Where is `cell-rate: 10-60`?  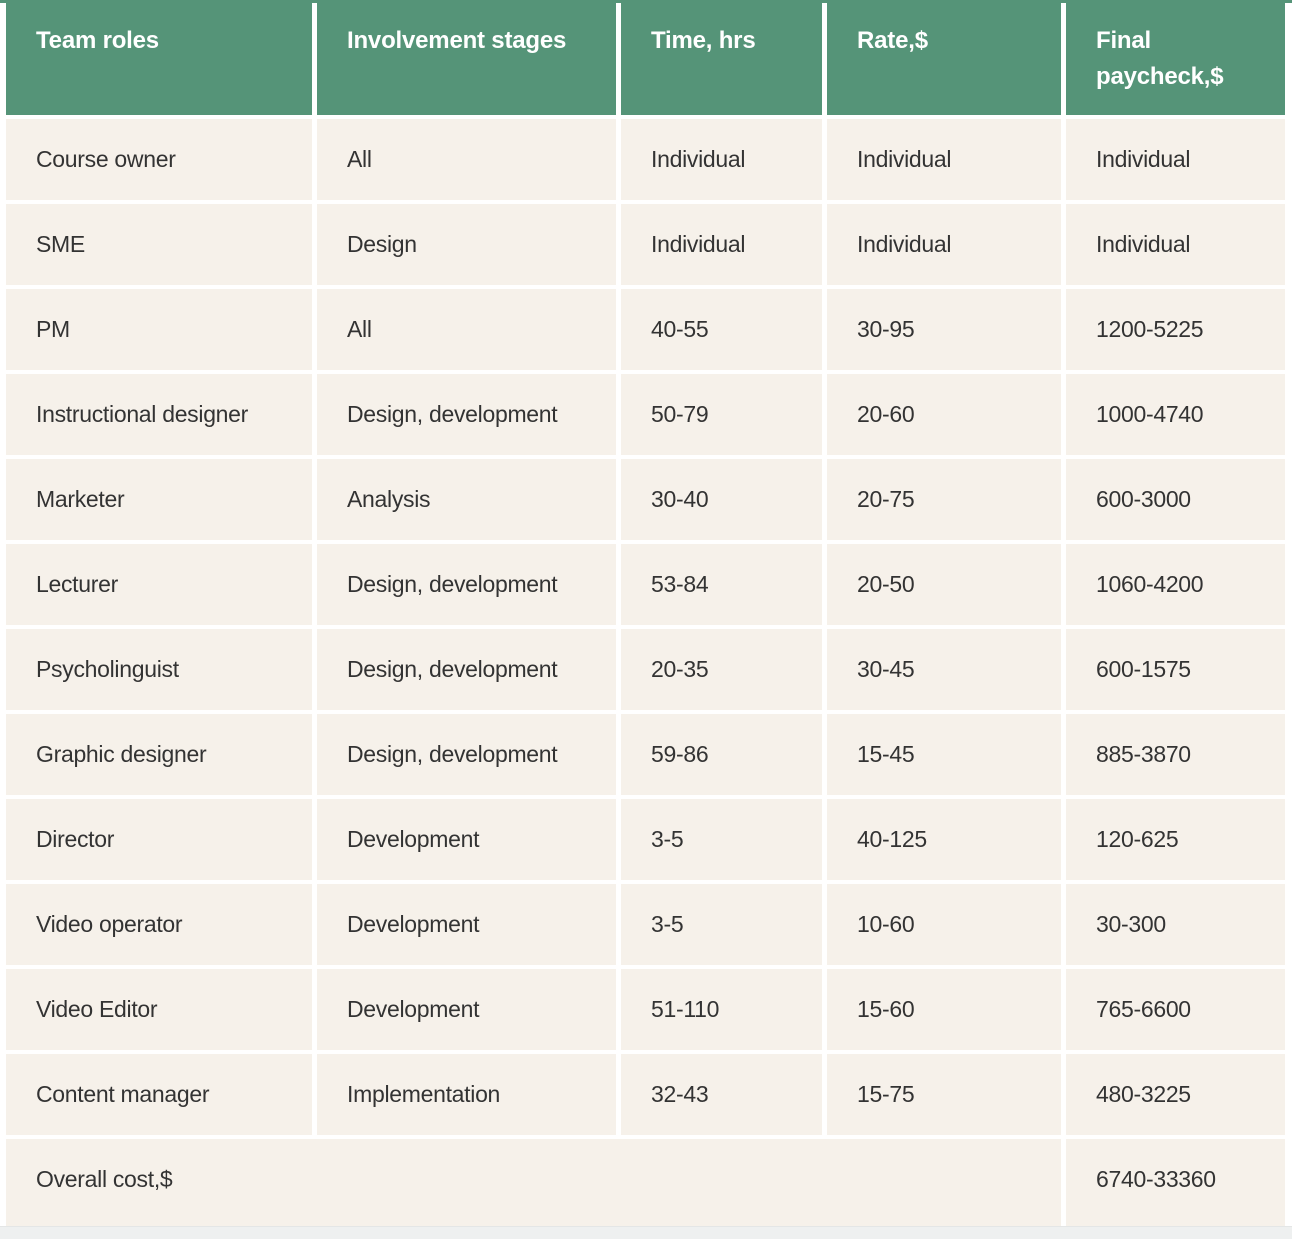
cell-rate: 10-60 is located at coordinates (944, 924).